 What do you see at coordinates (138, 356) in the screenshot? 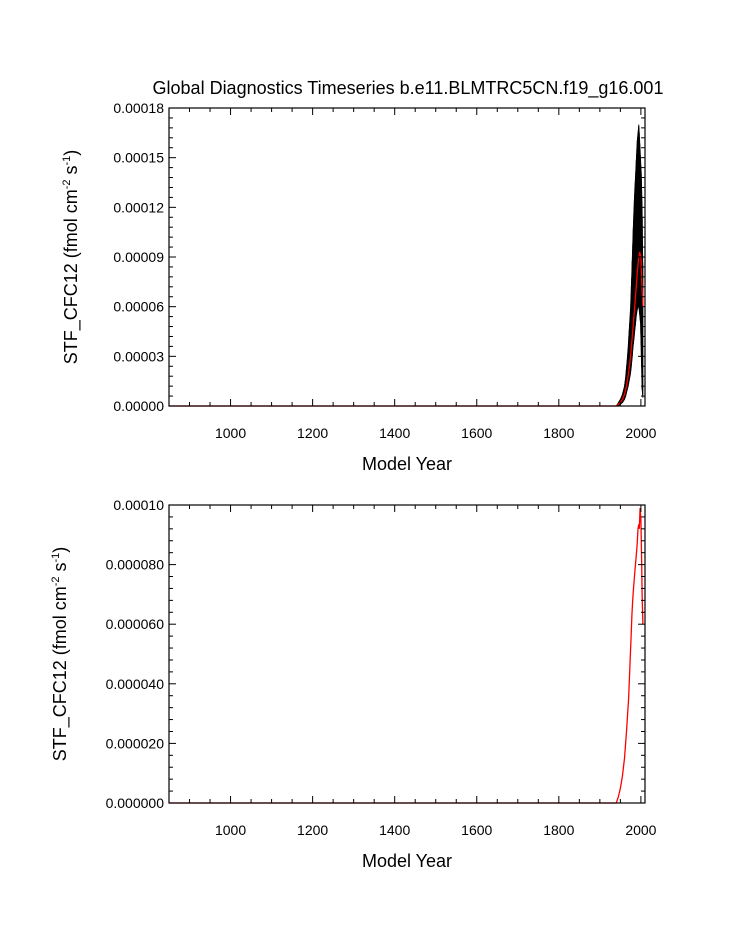
I see `y-tick-label: 0.00003` at bounding box center [138, 356].